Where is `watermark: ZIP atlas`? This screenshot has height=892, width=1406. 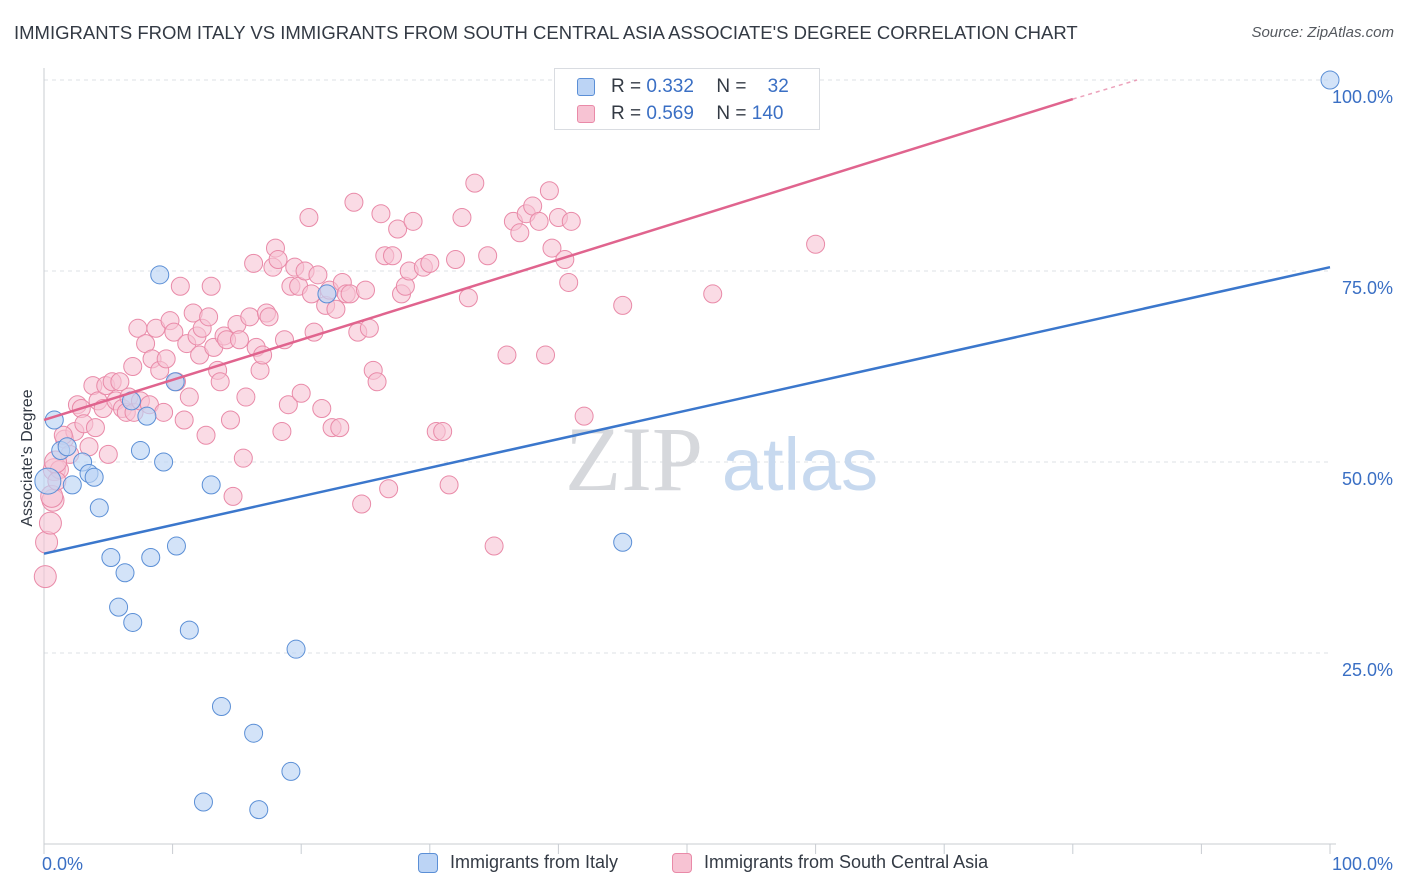 watermark: ZIP atlas is located at coordinates (721, 459).